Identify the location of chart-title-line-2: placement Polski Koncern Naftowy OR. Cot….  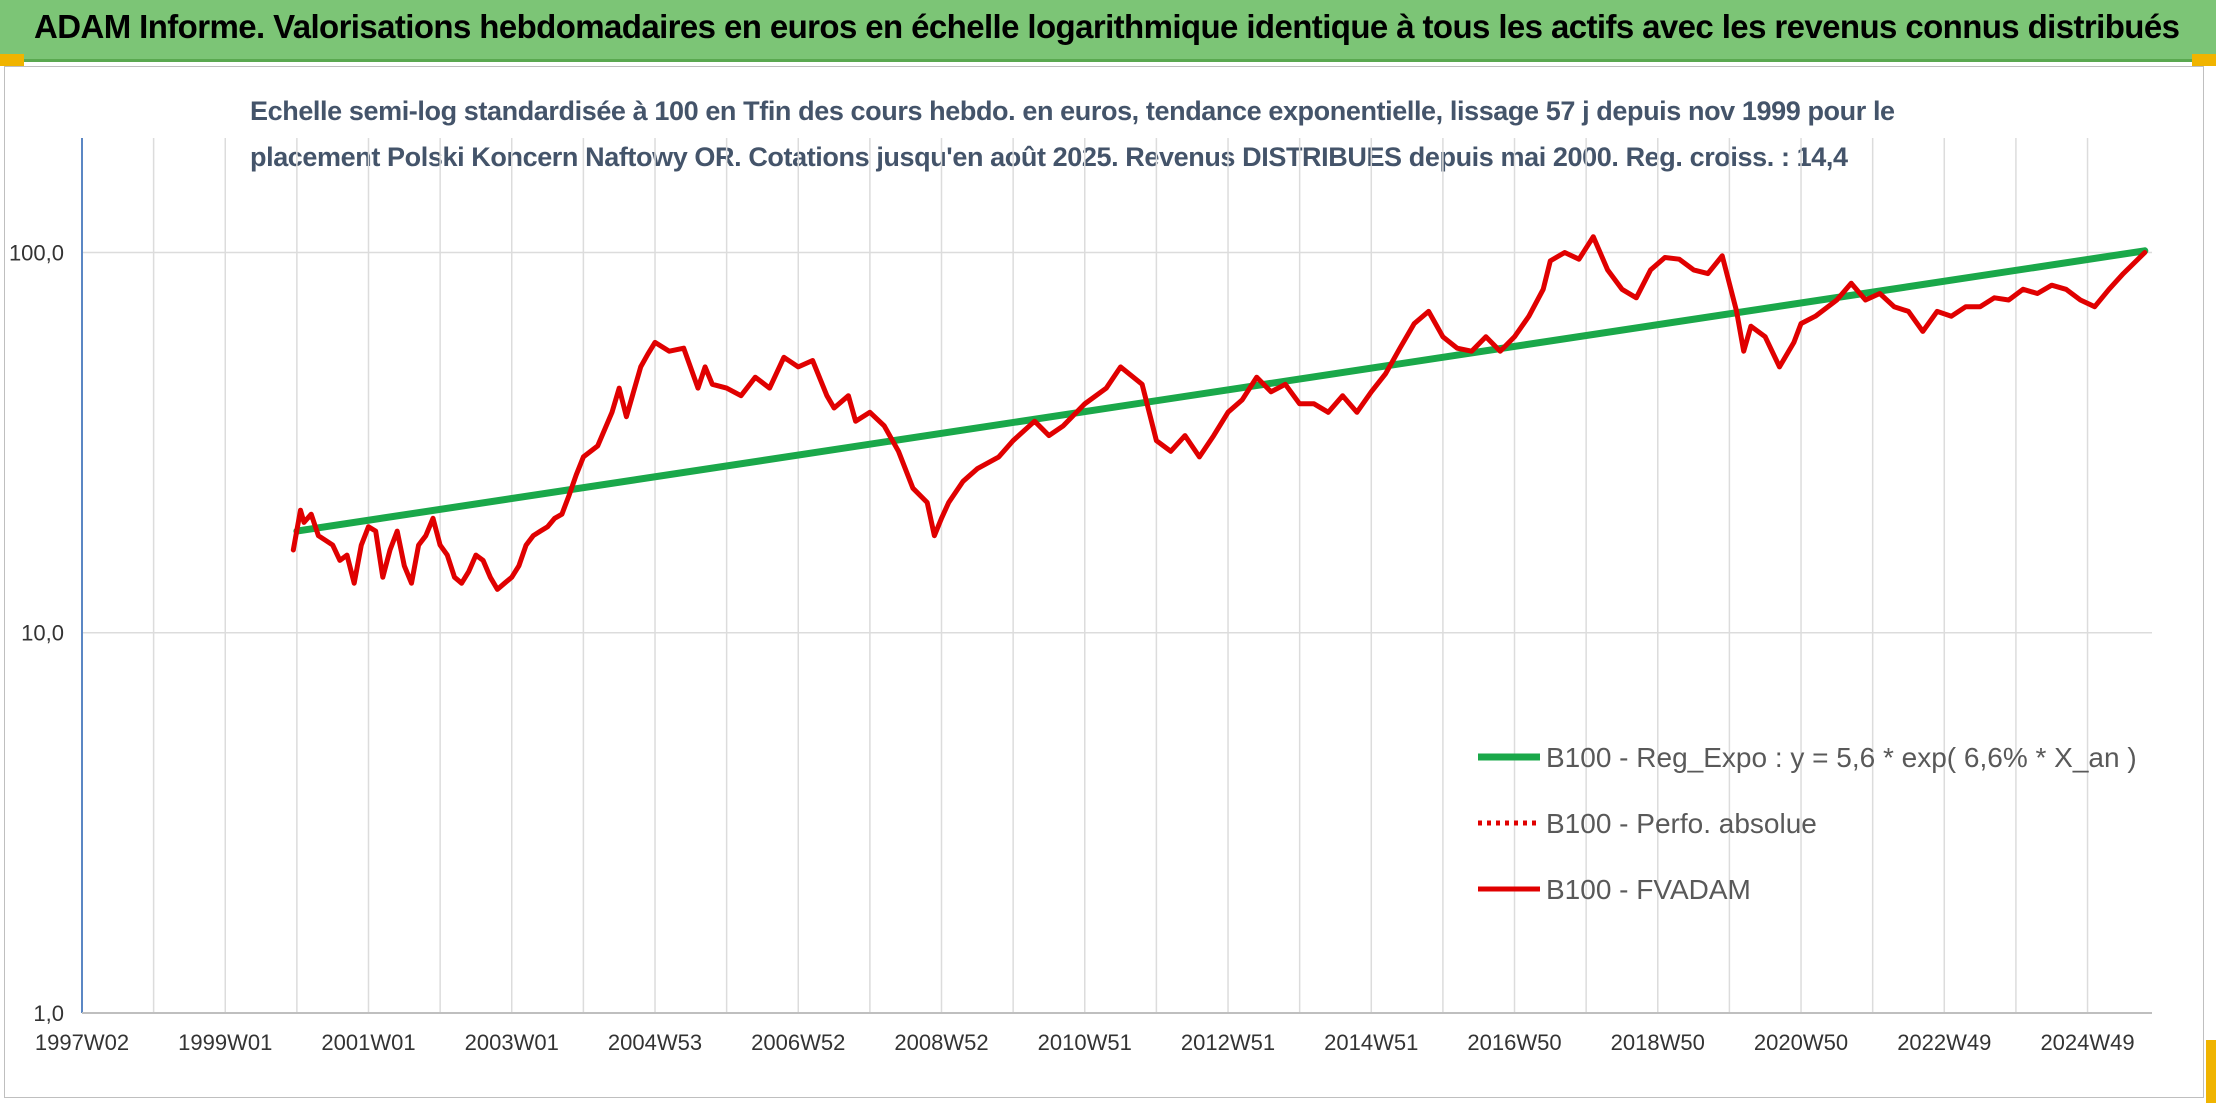
(1049, 157).